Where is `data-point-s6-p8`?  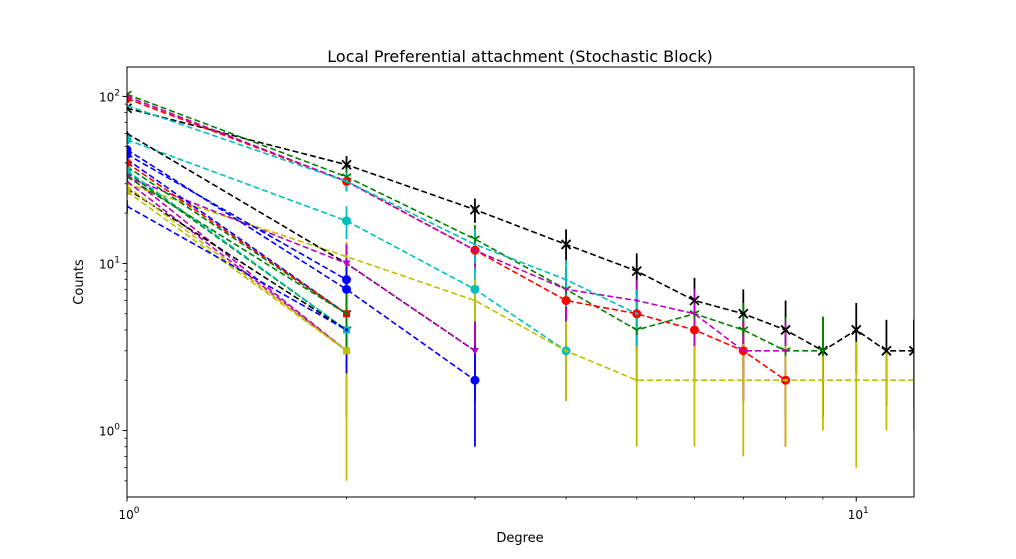
data-point-s6-p8 is located at coordinates (823, 380).